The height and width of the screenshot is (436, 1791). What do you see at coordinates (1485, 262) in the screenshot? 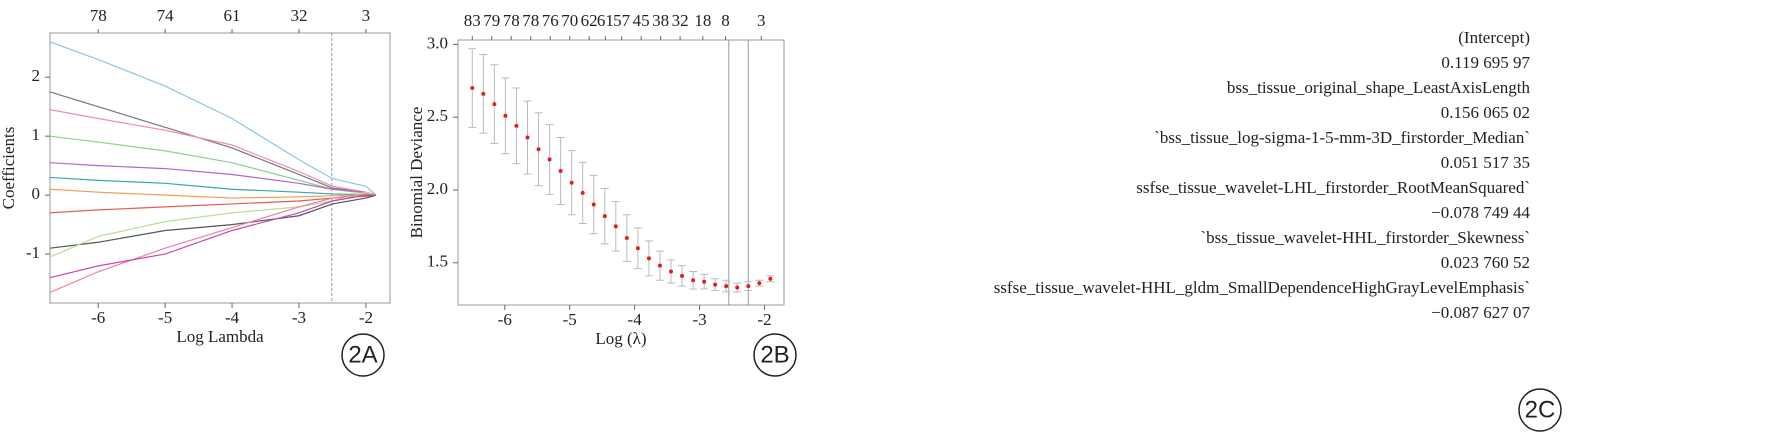
I see `feature-coefficient: 0.023 760 52` at bounding box center [1485, 262].